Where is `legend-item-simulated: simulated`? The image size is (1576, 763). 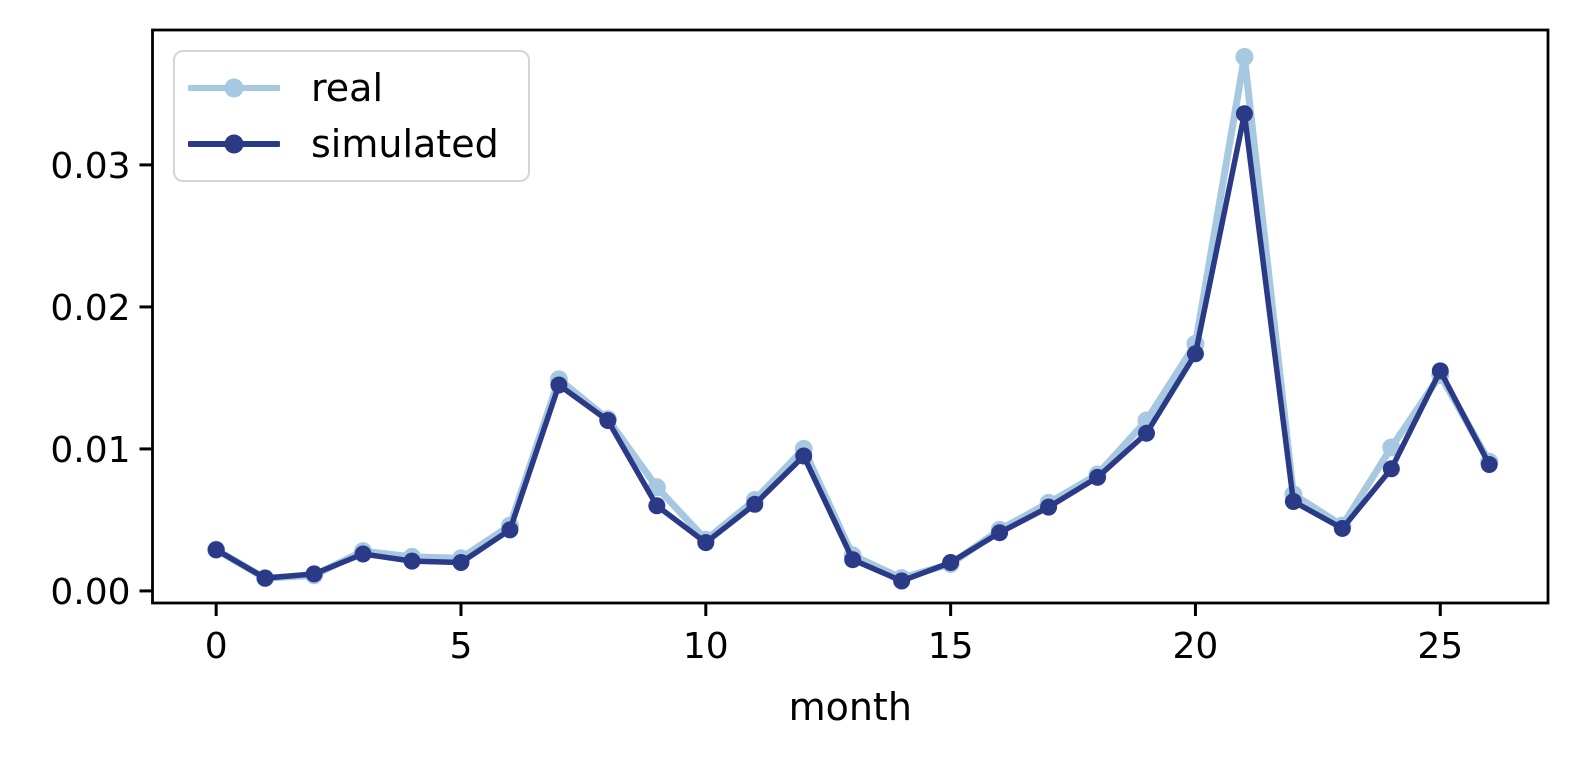 legend-item-simulated: simulated is located at coordinates (351, 144).